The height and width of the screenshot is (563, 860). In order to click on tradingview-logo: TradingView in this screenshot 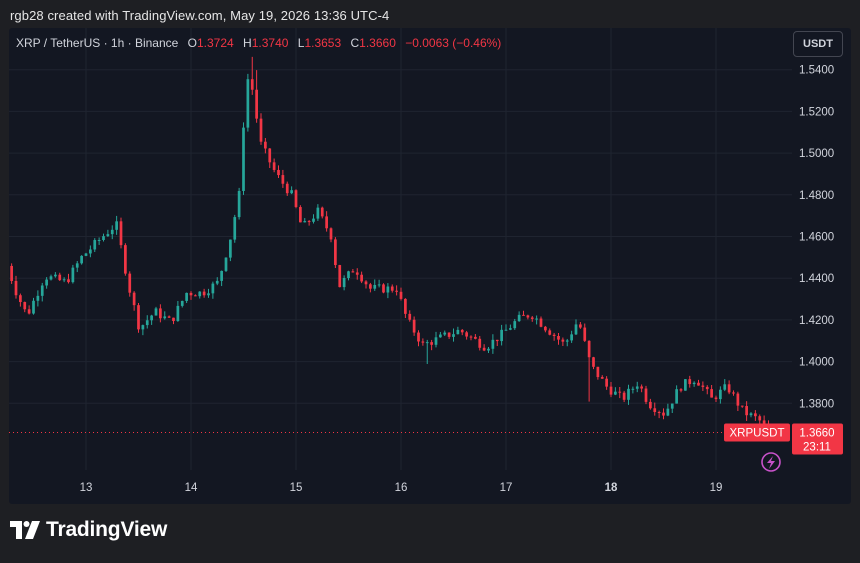, I will do `click(88, 530)`.